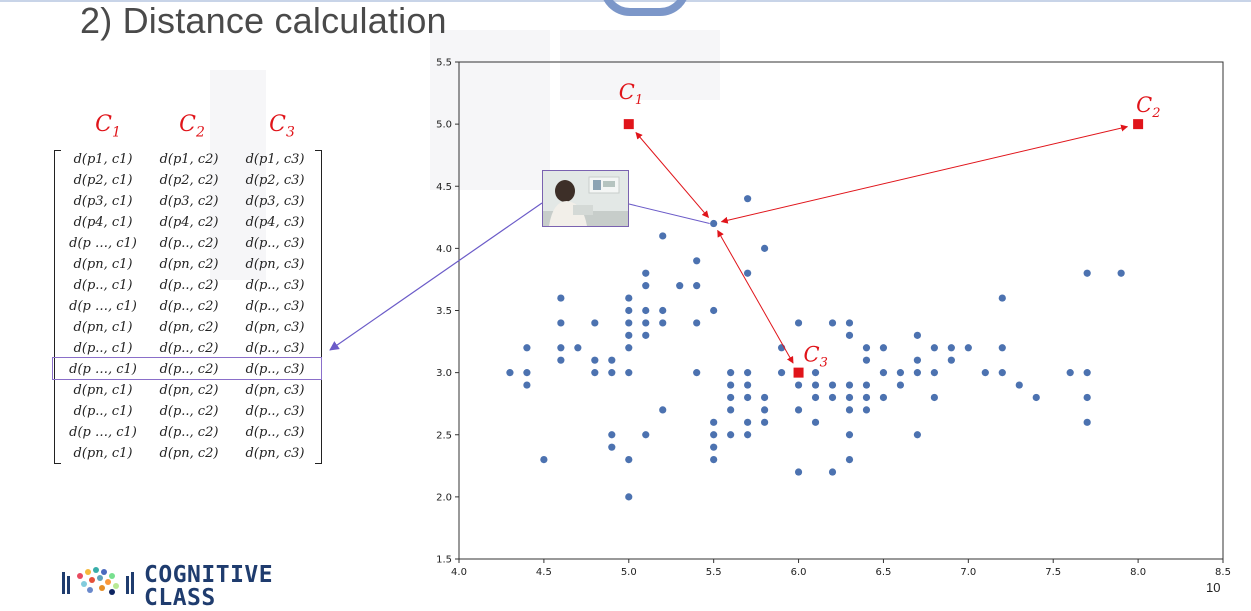 The image size is (1251, 611). Describe the element at coordinates (275, 453) in the screenshot. I see `matrix-cell: d(pn, c3)` at that location.